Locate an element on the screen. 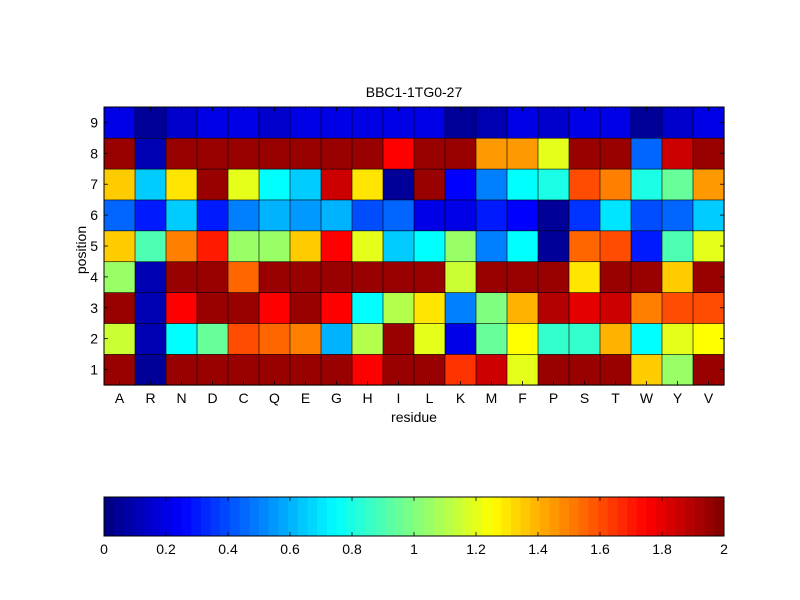 The image size is (800, 600). x-tick-label: T is located at coordinates (615, 398).